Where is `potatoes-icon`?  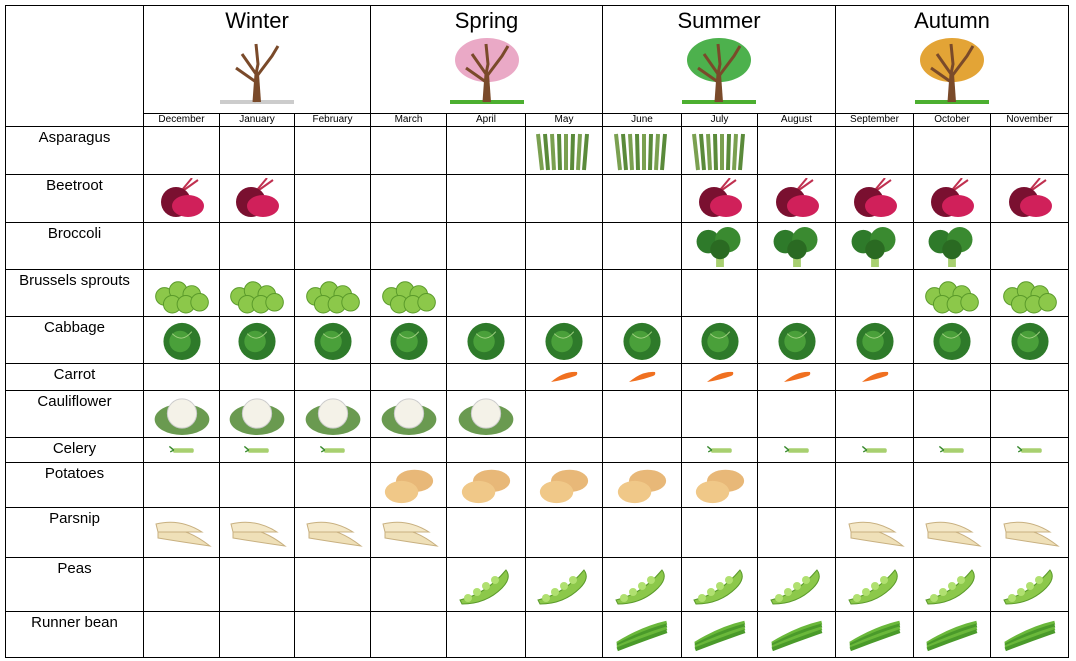 potatoes-icon is located at coordinates (719, 485).